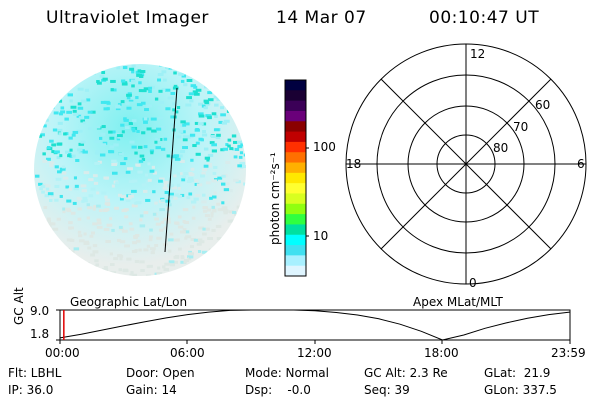  Describe the element at coordinates (40, 311) in the screenshot. I see `alt-ytick-9: 9.0` at that location.